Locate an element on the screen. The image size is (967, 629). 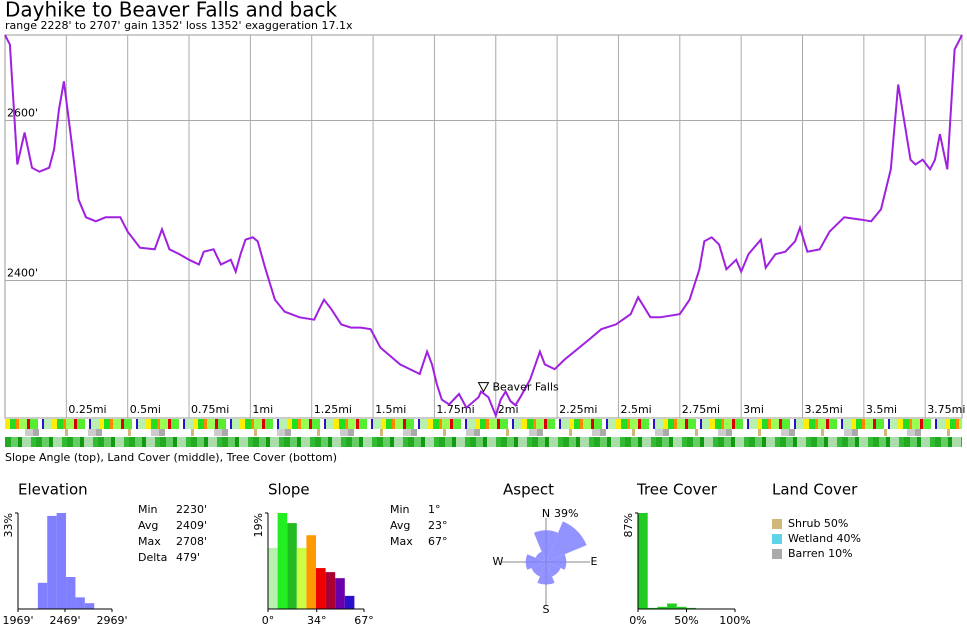
x-tick-label: 34° is located at coordinates (317, 620).